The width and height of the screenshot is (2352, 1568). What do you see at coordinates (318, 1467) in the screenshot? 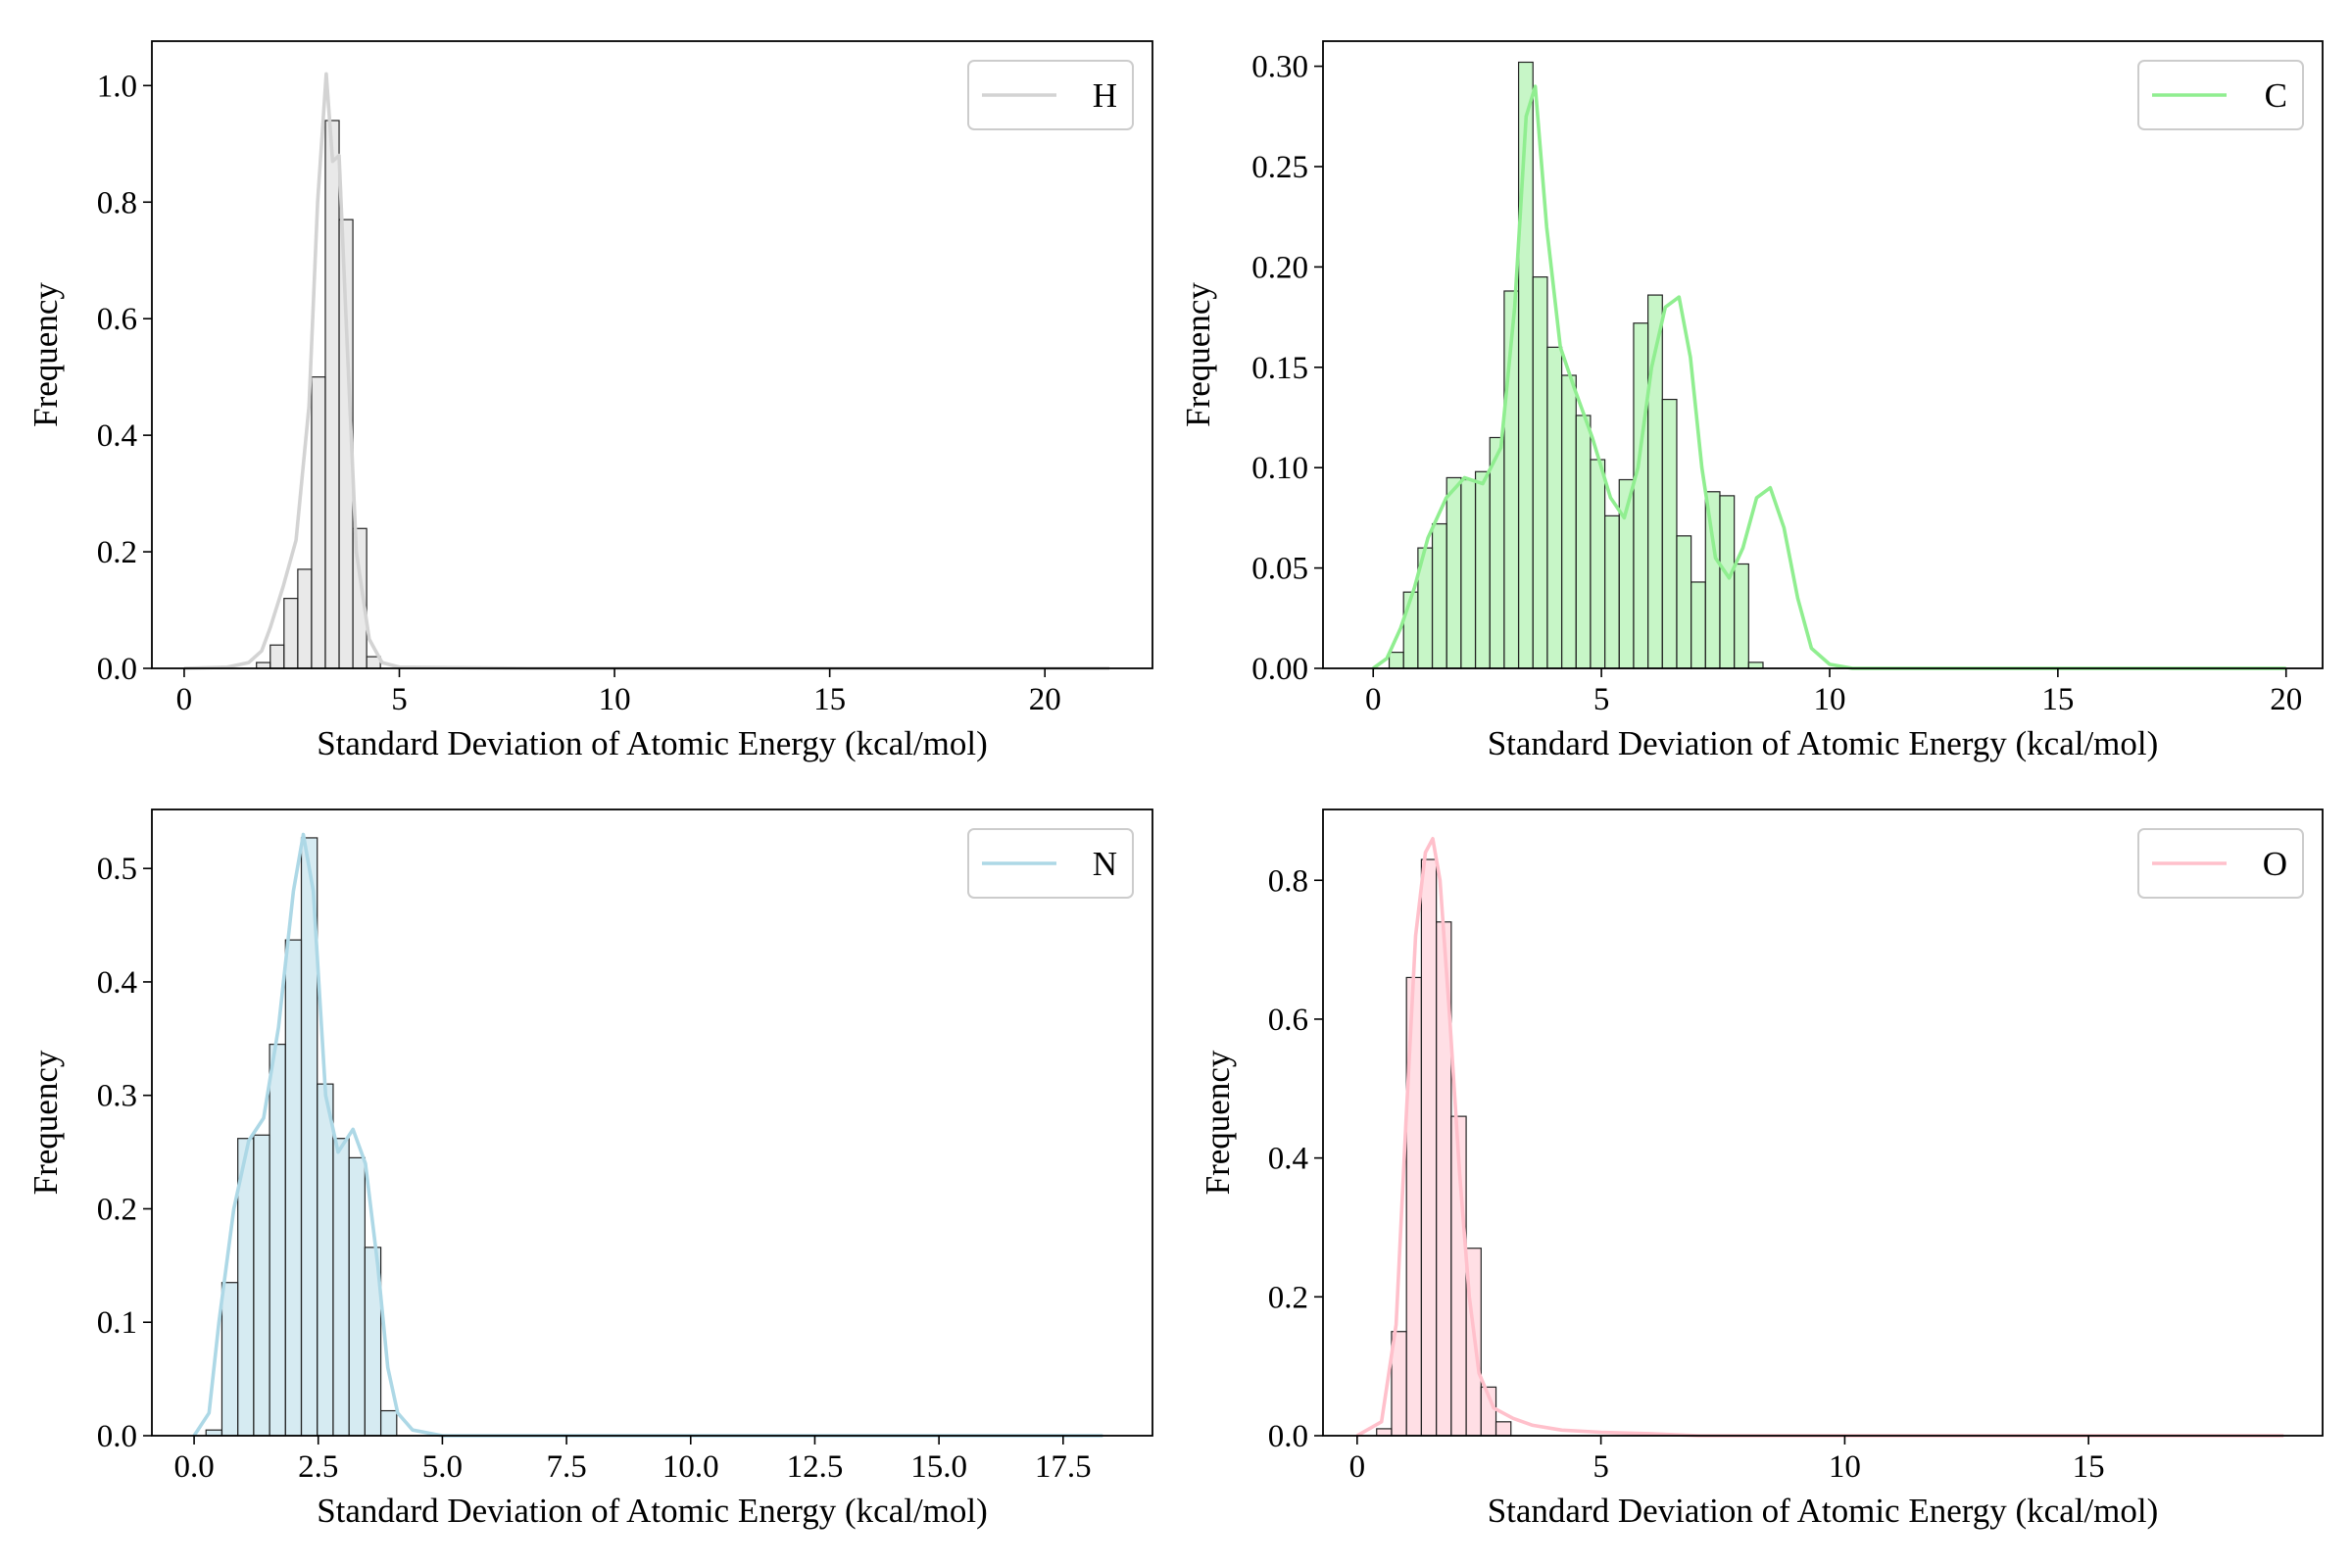
I see `x-tick-label: 2.5` at bounding box center [318, 1467].